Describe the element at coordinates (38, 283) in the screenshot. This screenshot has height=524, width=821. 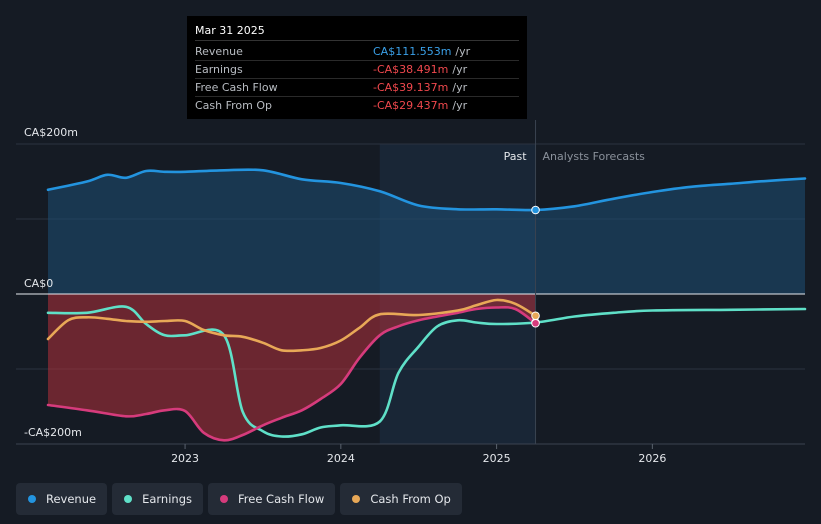
I see `y-axis-label-zero: CA$0` at that location.